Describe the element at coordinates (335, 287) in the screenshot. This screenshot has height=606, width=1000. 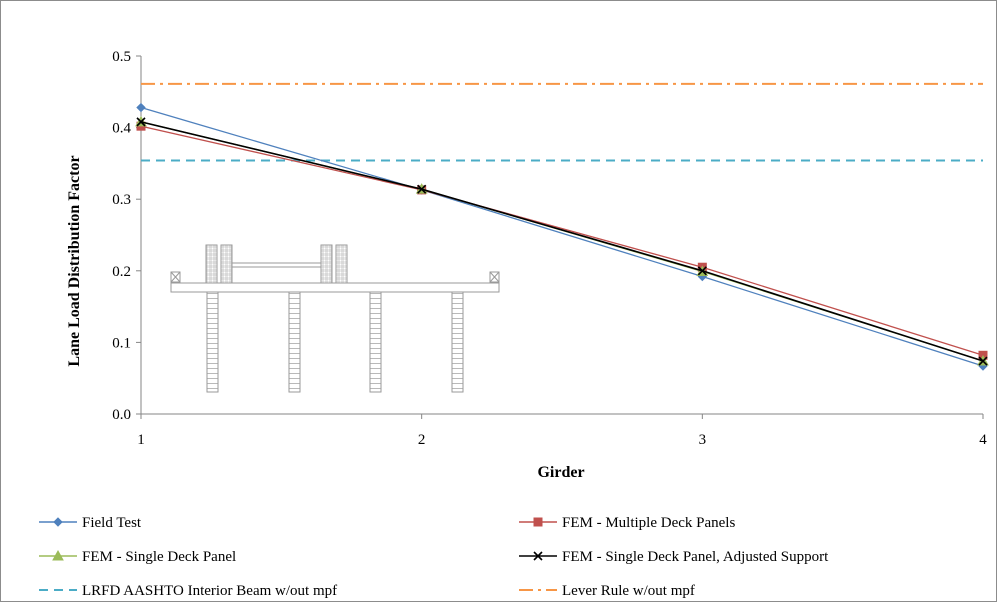
I see `deck-slab` at that location.